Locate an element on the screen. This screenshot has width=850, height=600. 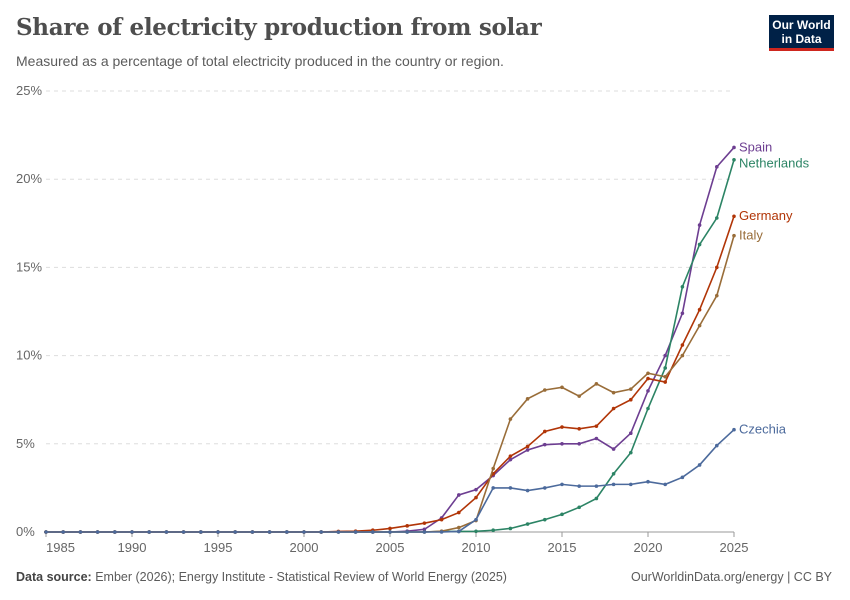
series-label: Italy is located at coordinates (751, 235).